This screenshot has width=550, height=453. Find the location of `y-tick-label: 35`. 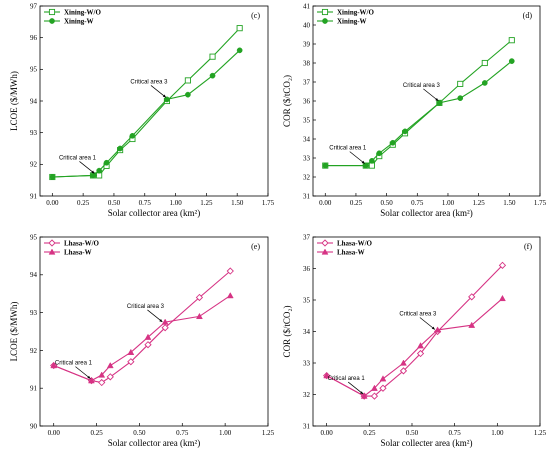

y-tick-label: 35 is located at coordinates (307, 120).